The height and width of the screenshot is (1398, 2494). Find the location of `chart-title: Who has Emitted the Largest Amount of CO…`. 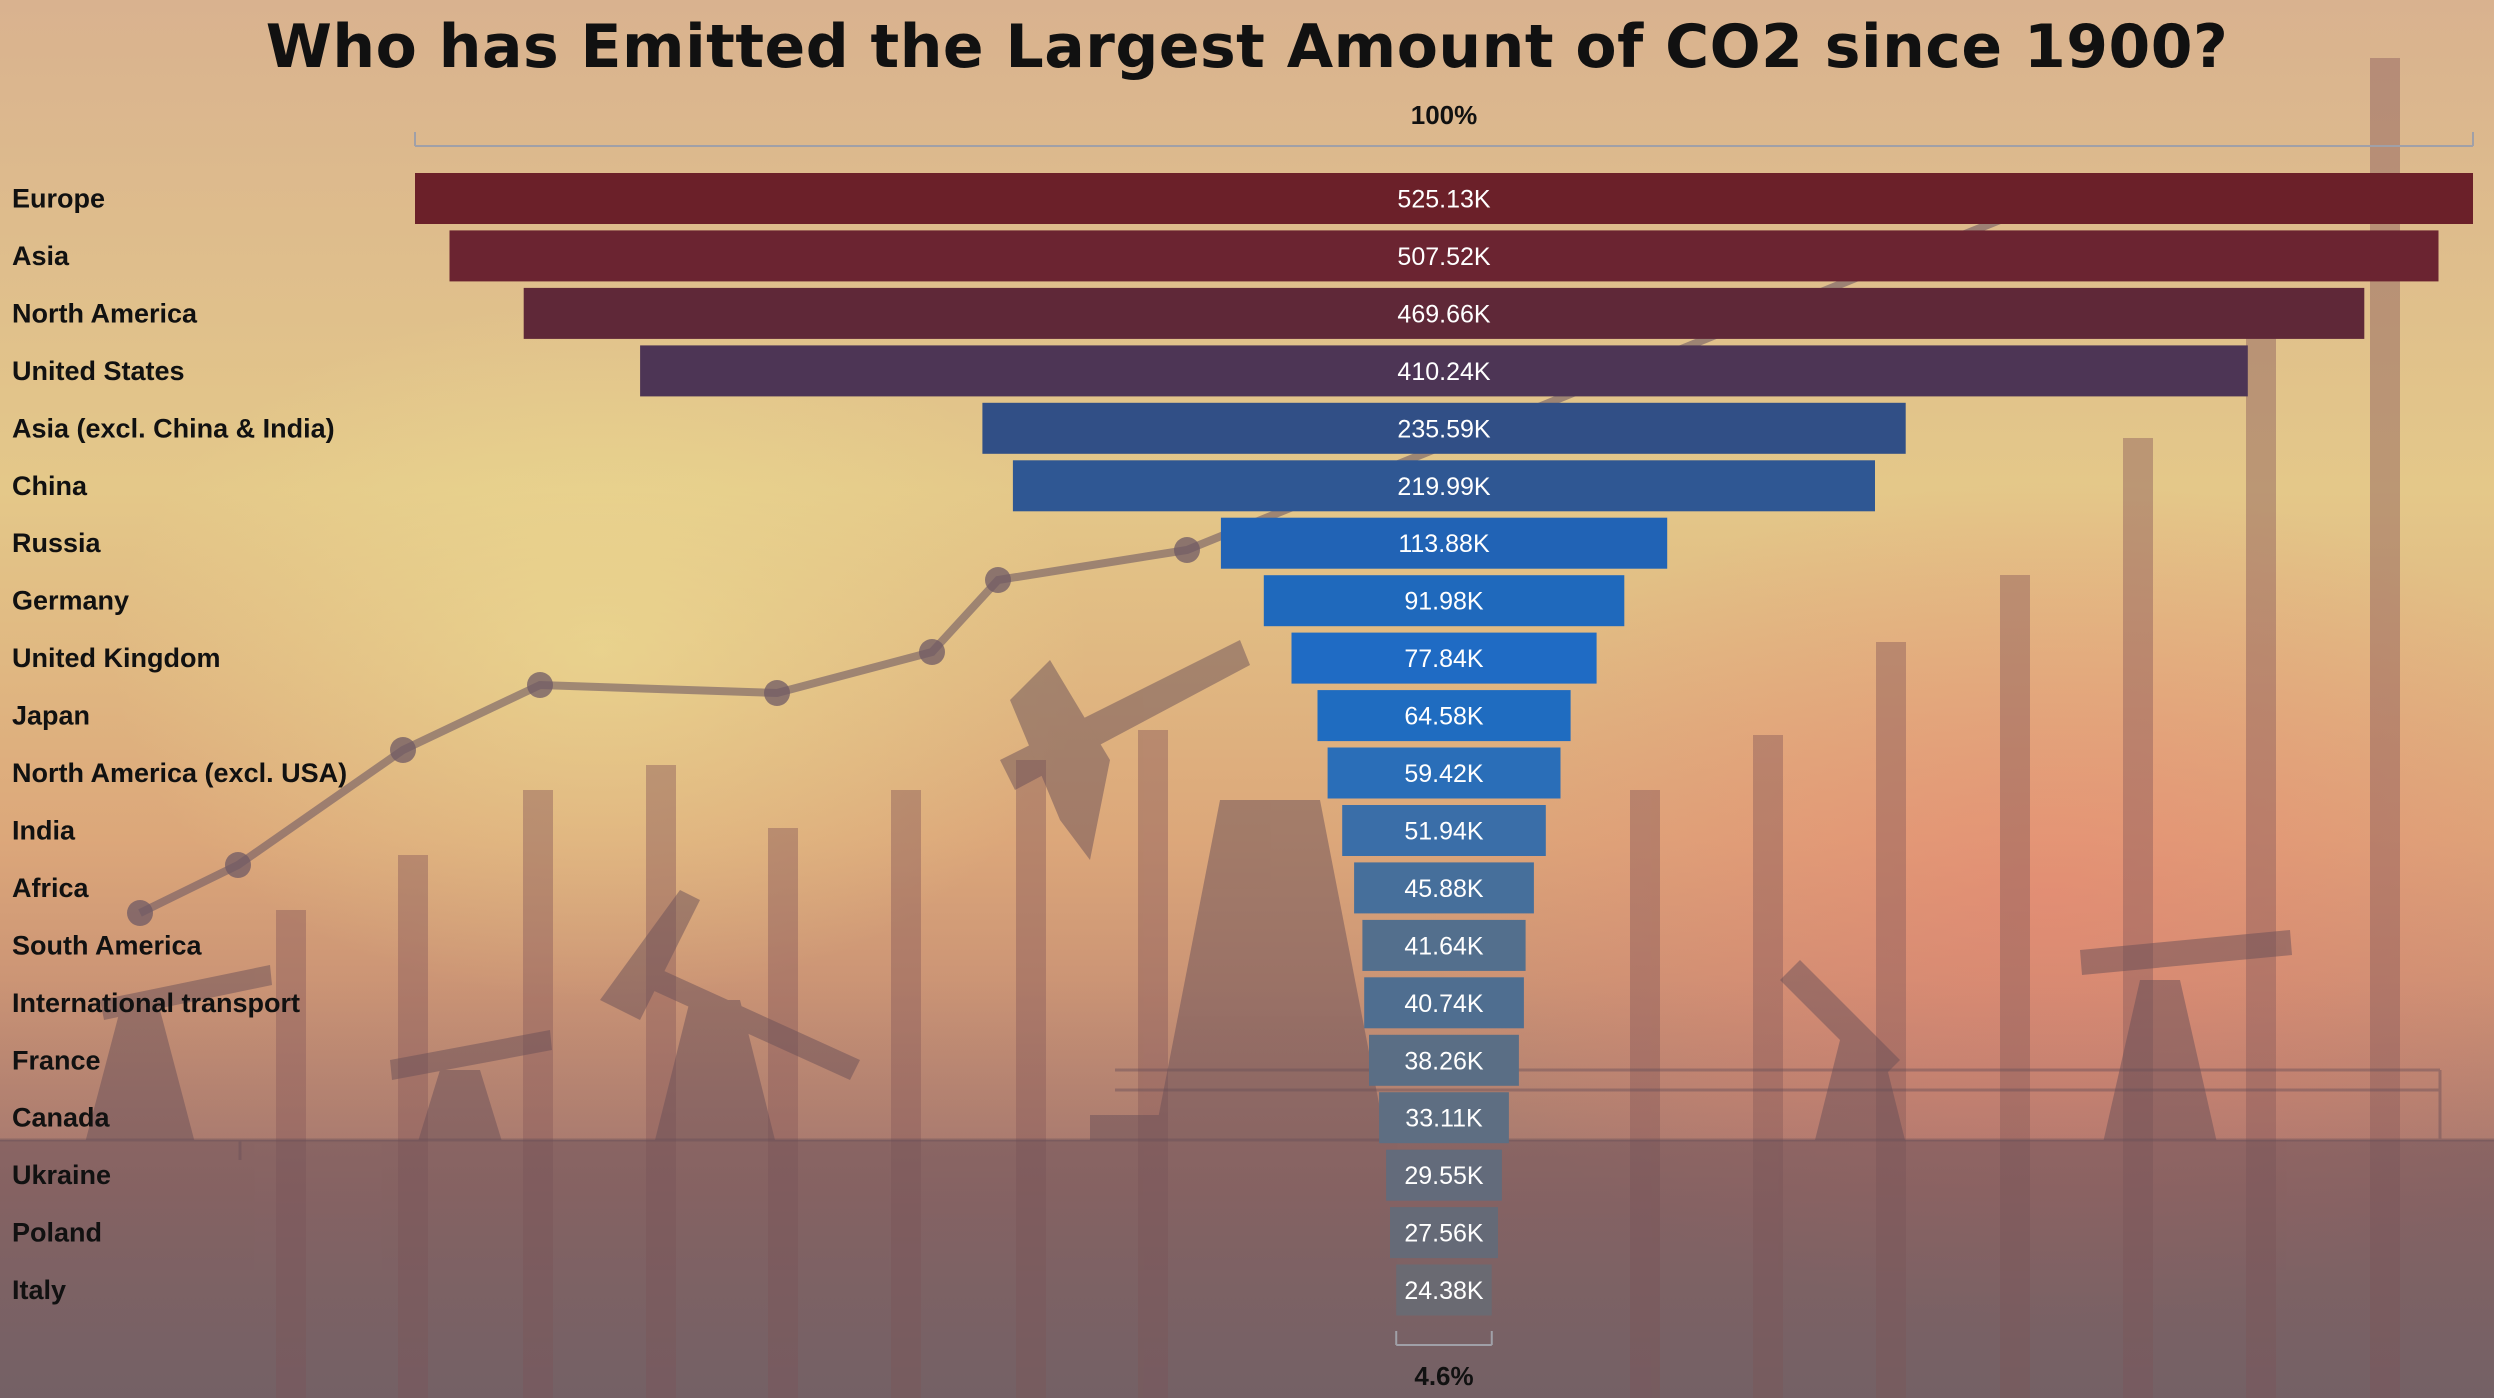

chart-title: Who has Emitted the Largest Amount of CO… is located at coordinates (1247, 47).